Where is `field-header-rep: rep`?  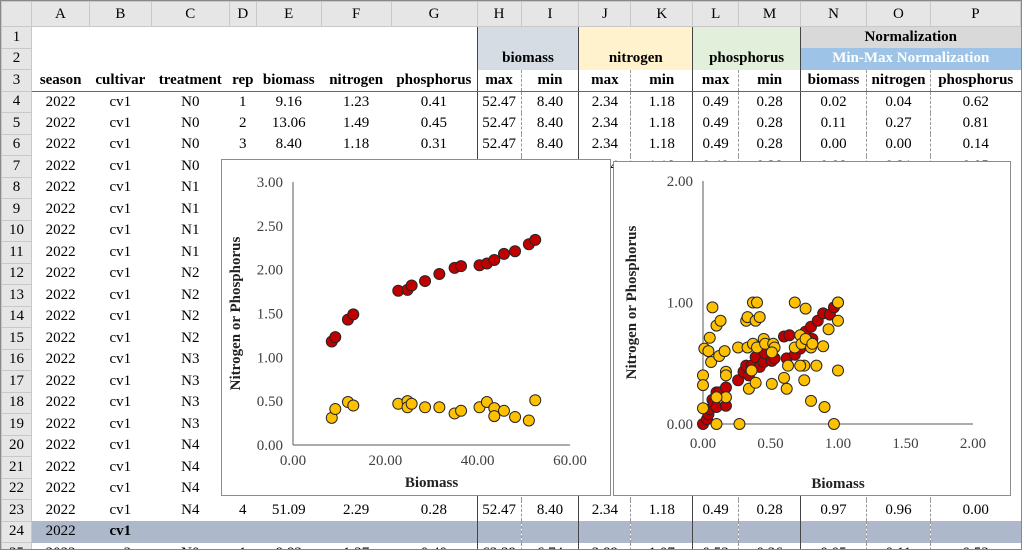
field-header-rep: rep is located at coordinates (243, 80).